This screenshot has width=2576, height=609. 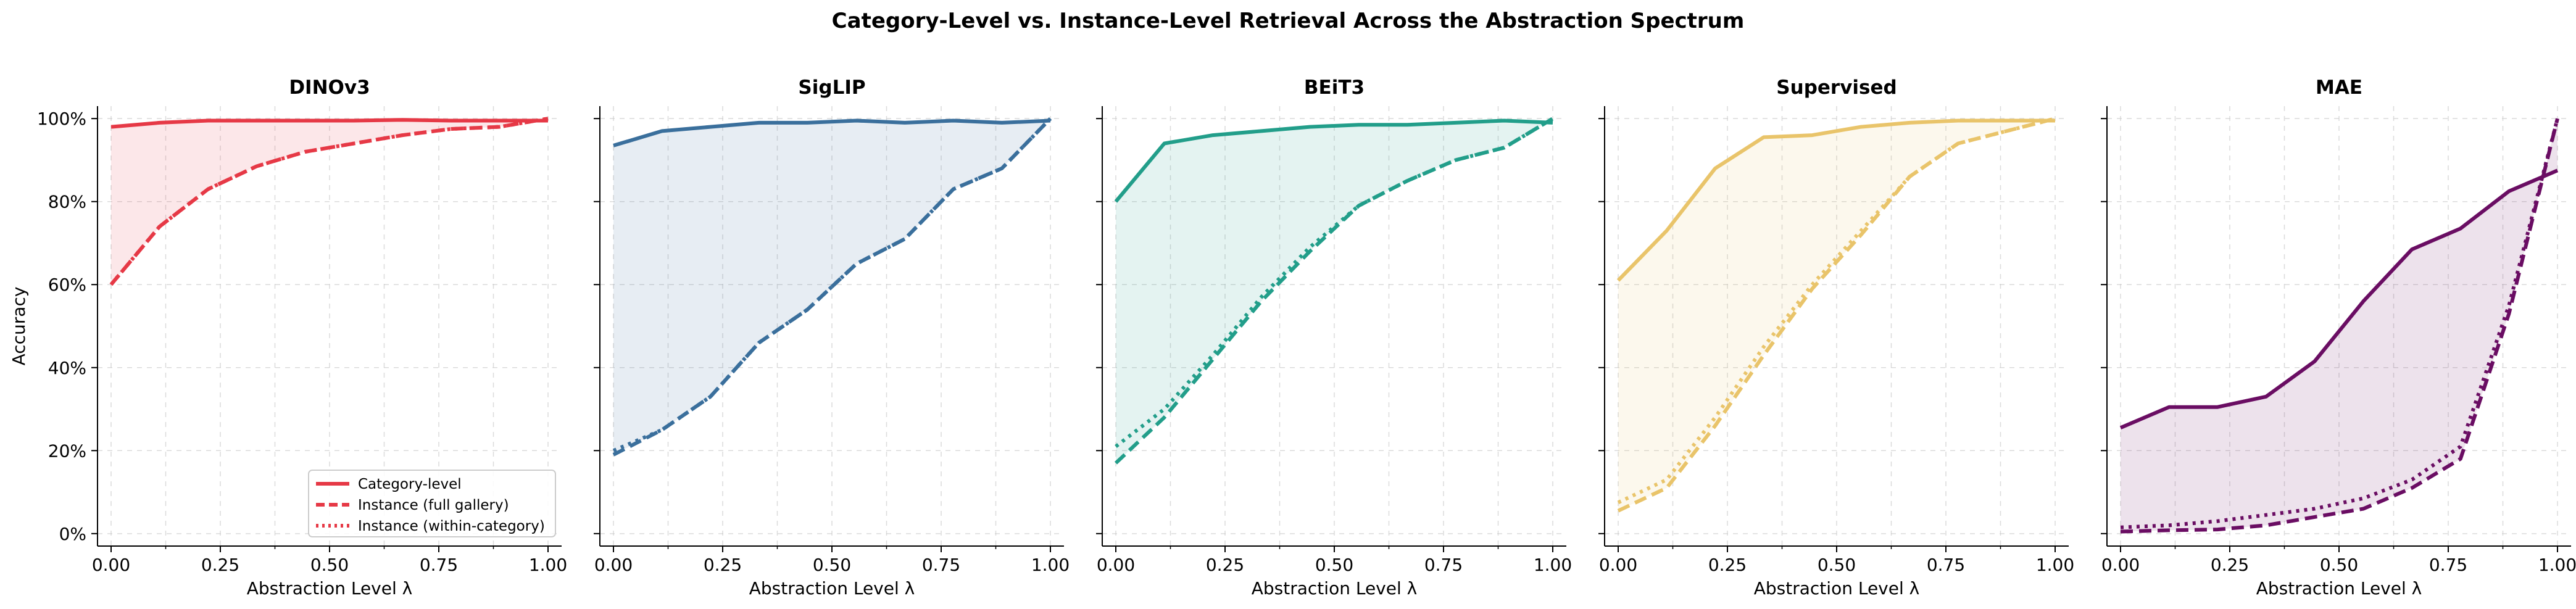 What do you see at coordinates (67, 368) in the screenshot?
I see `y-tick-label: 40%` at bounding box center [67, 368].